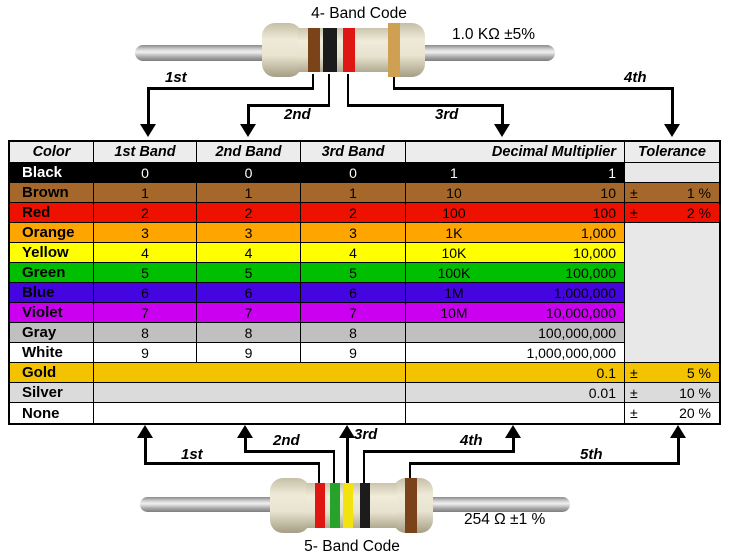 This screenshot has height=559, width=729. What do you see at coordinates (52, 253) in the screenshot?
I see `row-yellow-name: Yellow` at bounding box center [52, 253].